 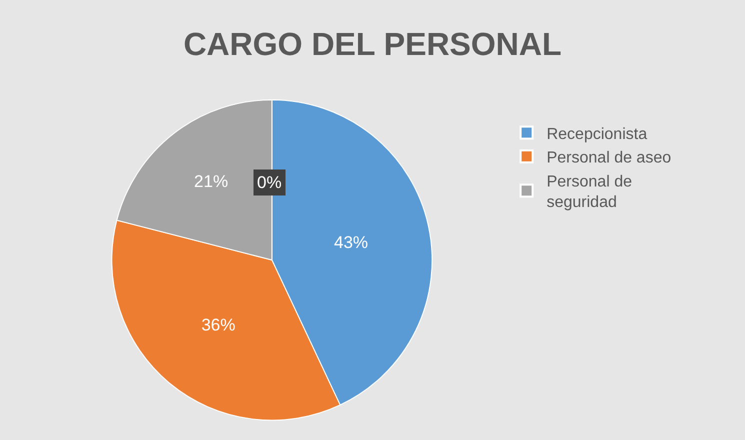 I want to click on chart-title: CARGO DEL PERSONAL, so click(x=372, y=44).